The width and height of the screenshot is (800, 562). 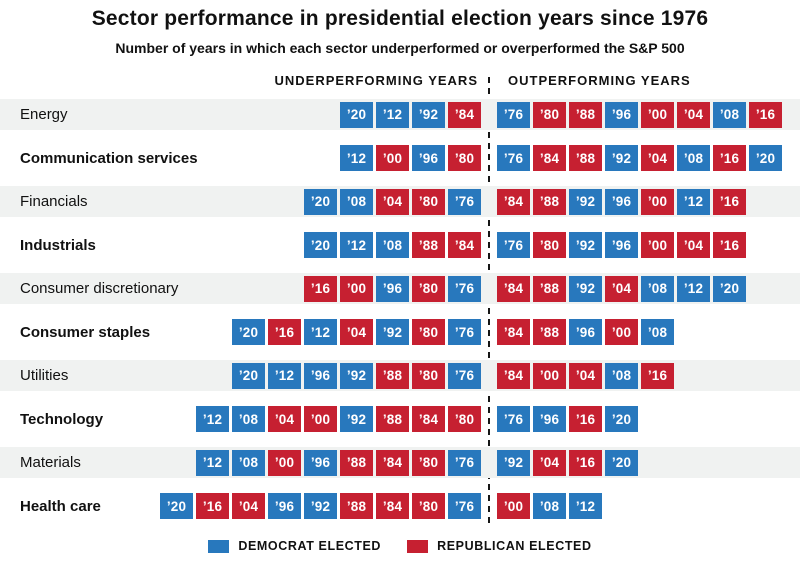 What do you see at coordinates (410, 114) in the screenshot?
I see `underperforming-year-chips: ’20’12’92’84` at bounding box center [410, 114].